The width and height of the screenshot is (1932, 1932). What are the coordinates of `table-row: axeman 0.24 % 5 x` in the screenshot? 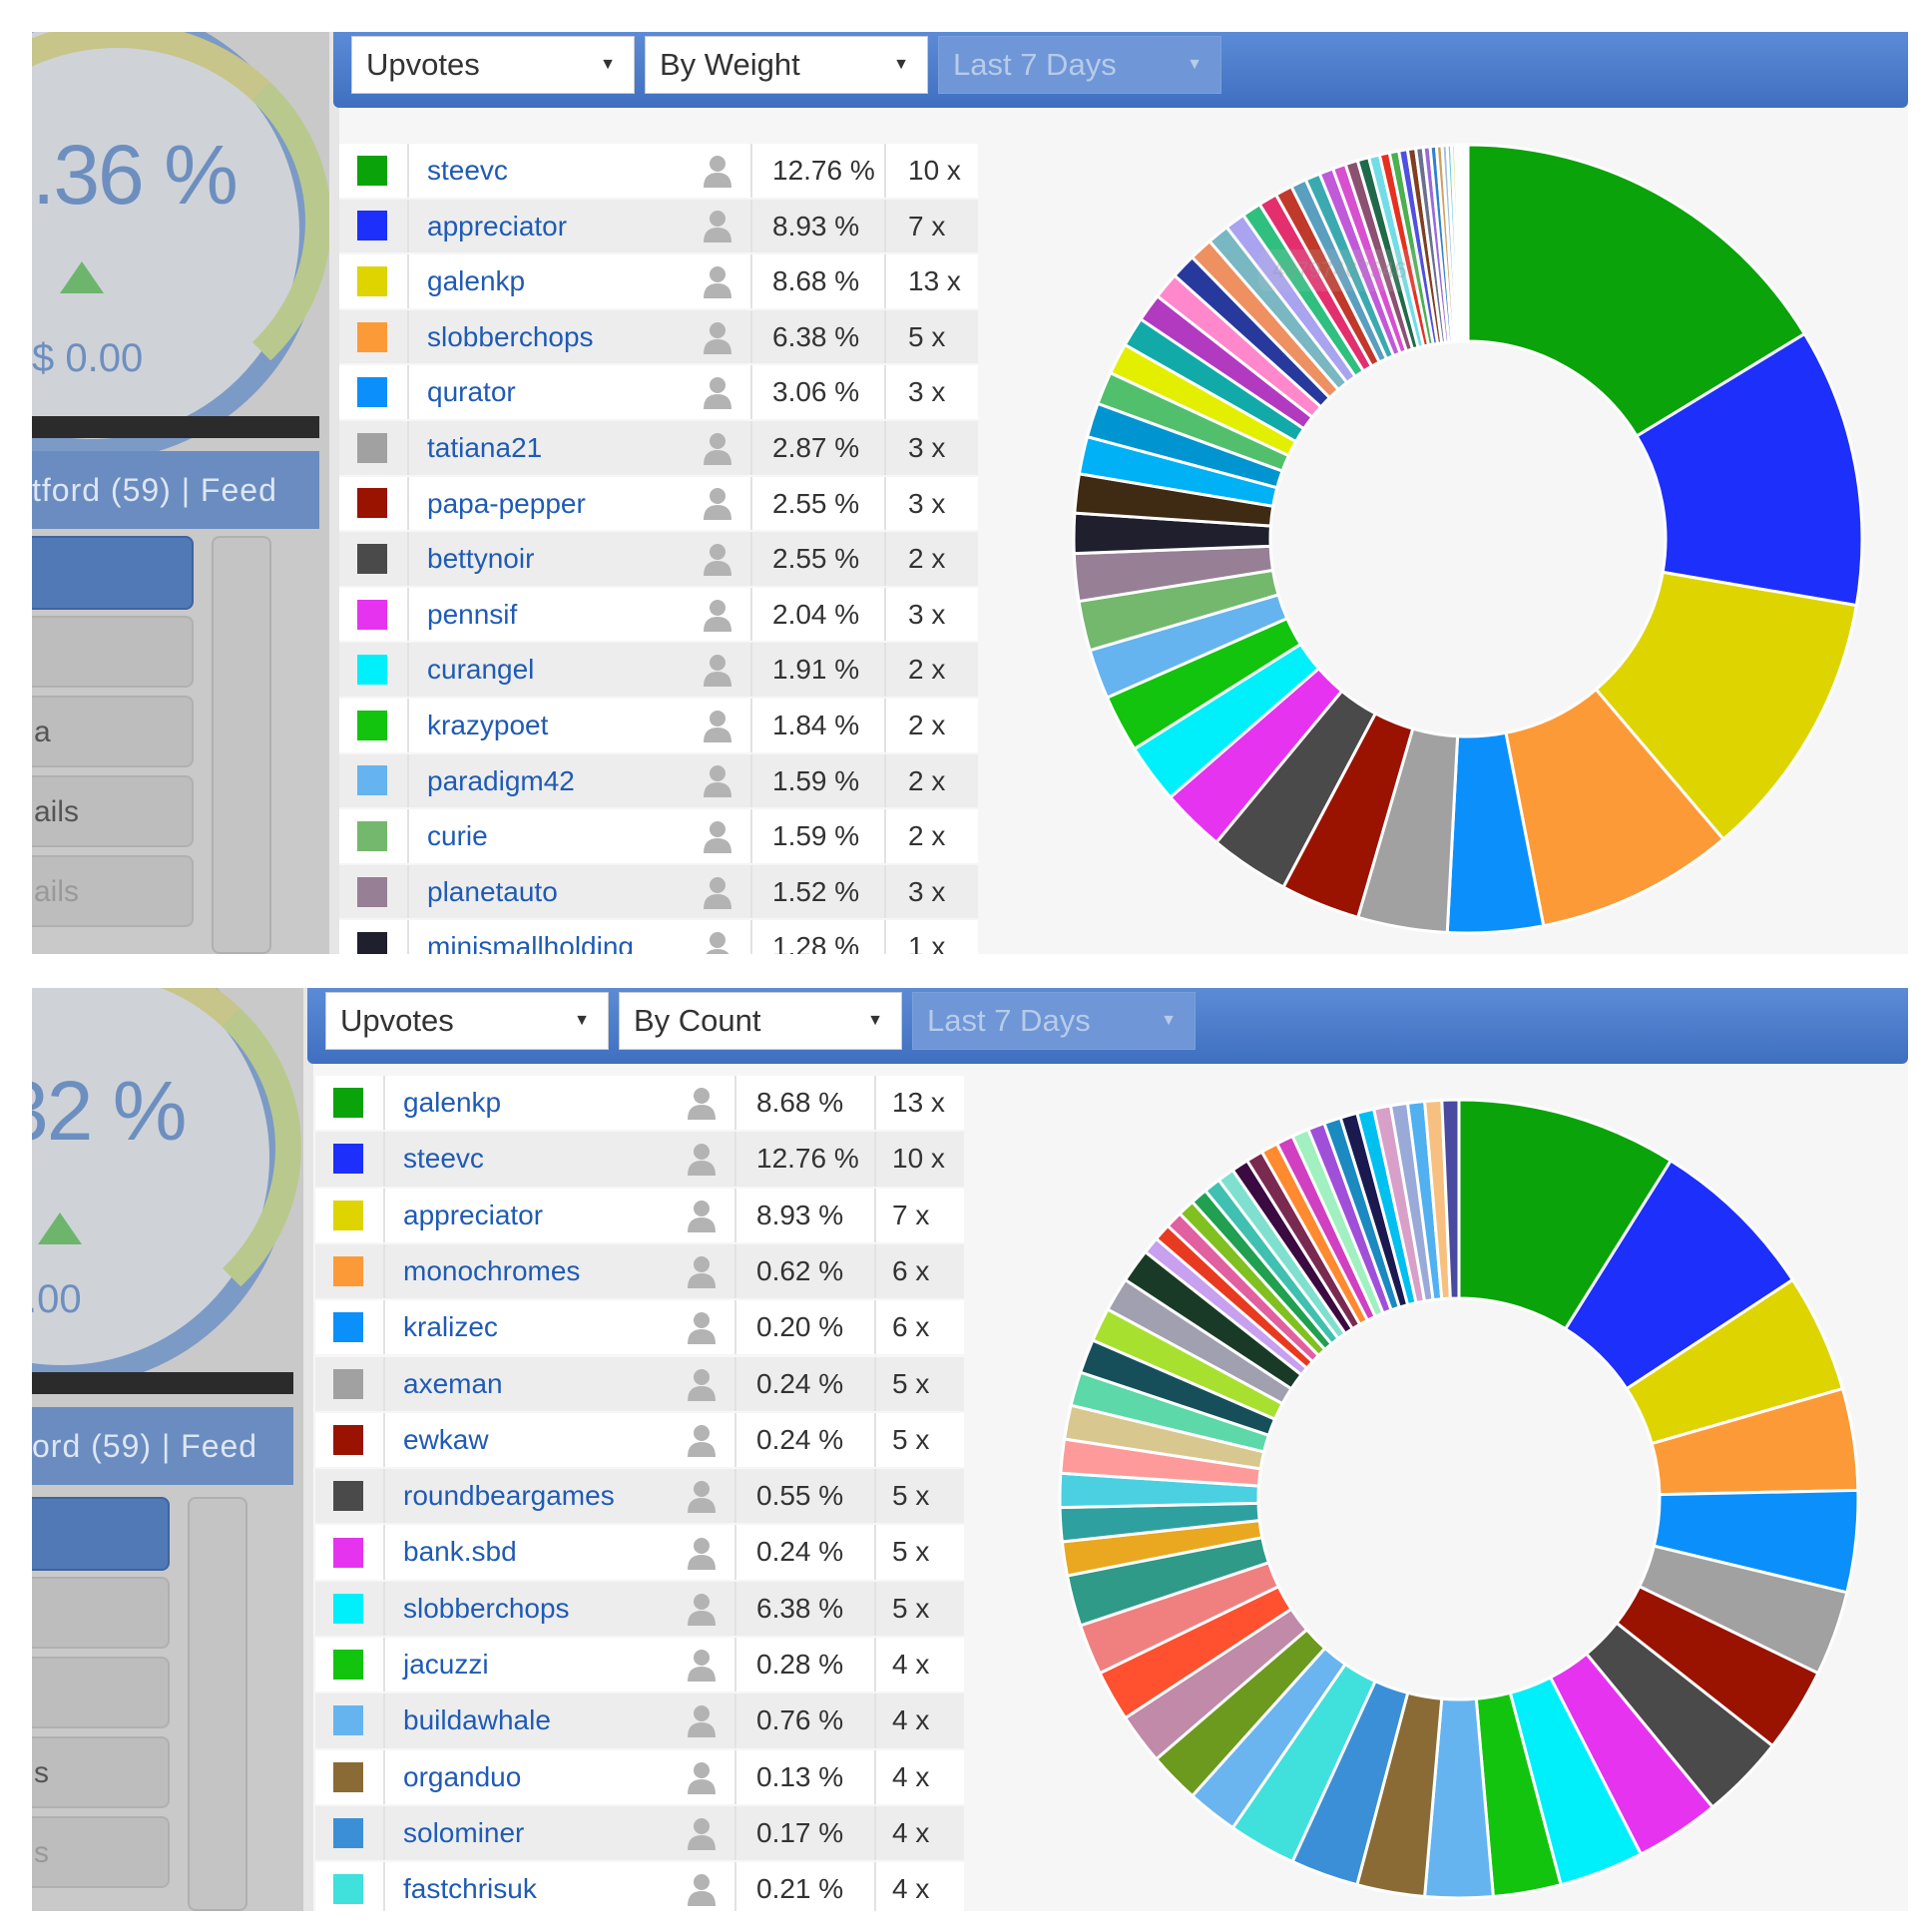 It's located at (639, 1383).